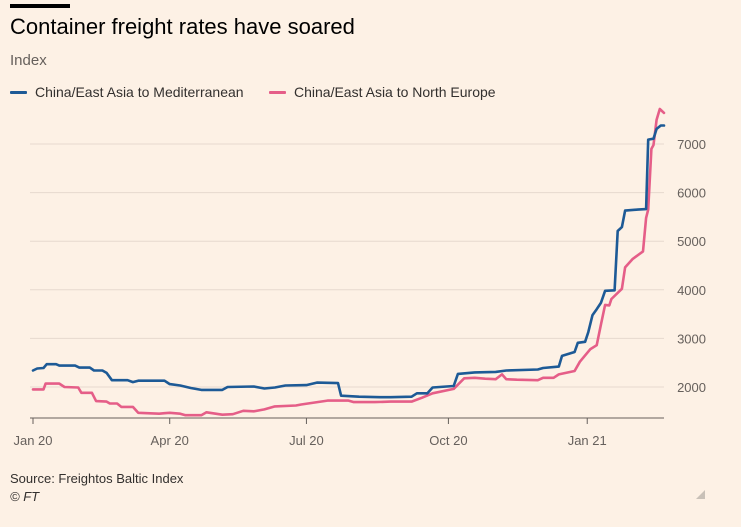 This screenshot has width=741, height=527. I want to click on x-tick-label: Oct 20, so click(448, 440).